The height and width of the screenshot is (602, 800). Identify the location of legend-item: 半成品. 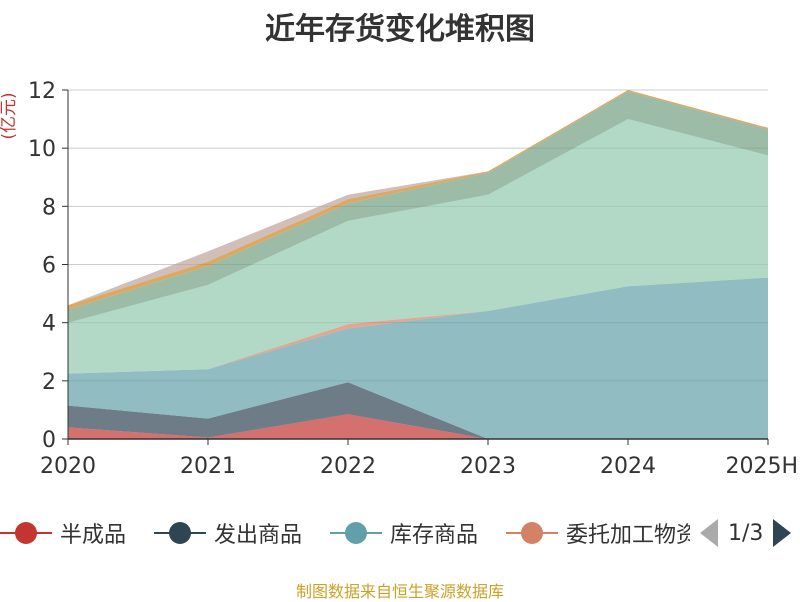
(63, 533).